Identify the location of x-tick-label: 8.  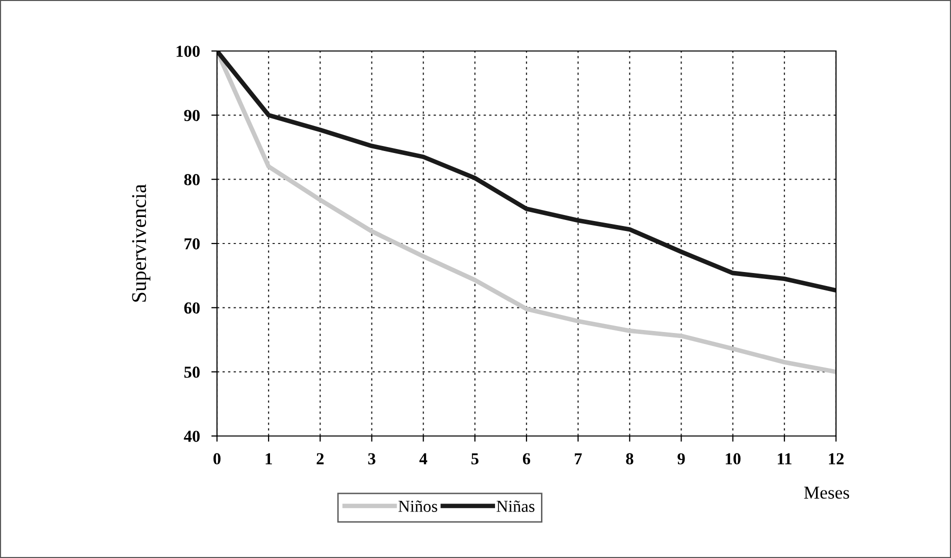
(630, 458).